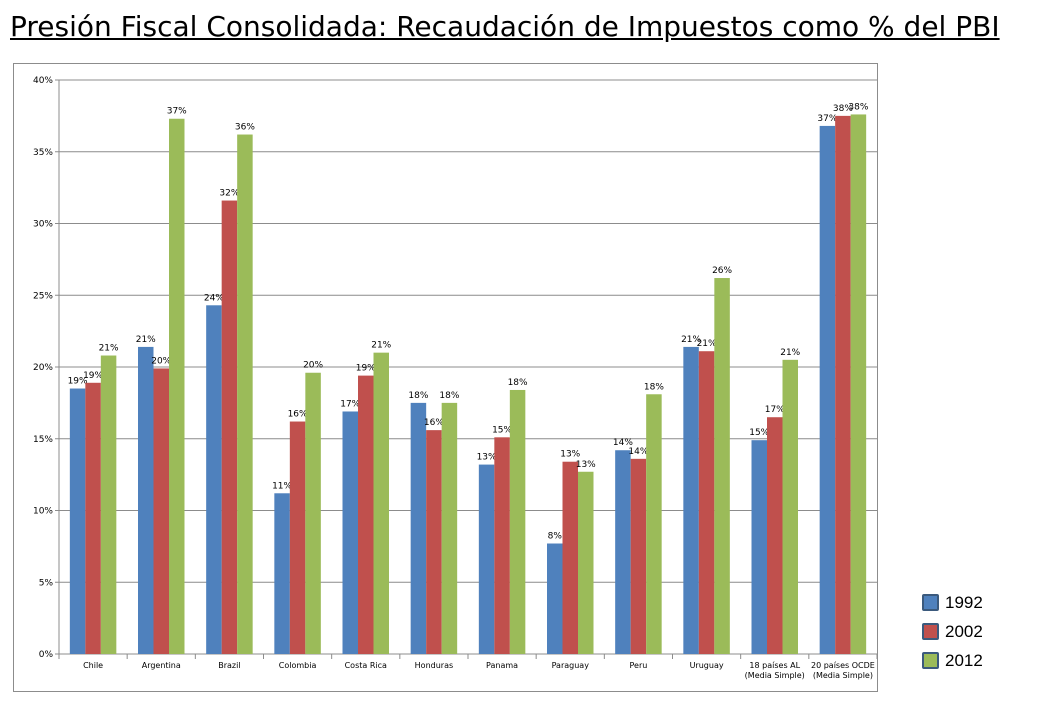 This screenshot has height=720, width=1040. Describe the element at coordinates (843, 665) in the screenshot. I see `category-label: 20 países OCDE` at that location.